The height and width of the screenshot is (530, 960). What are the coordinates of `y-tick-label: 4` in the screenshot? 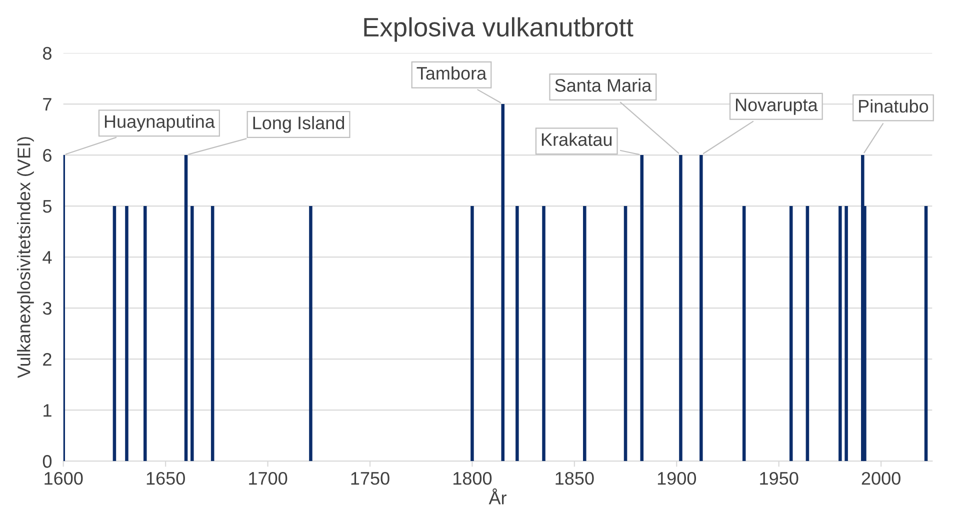 It's located at (47, 257).